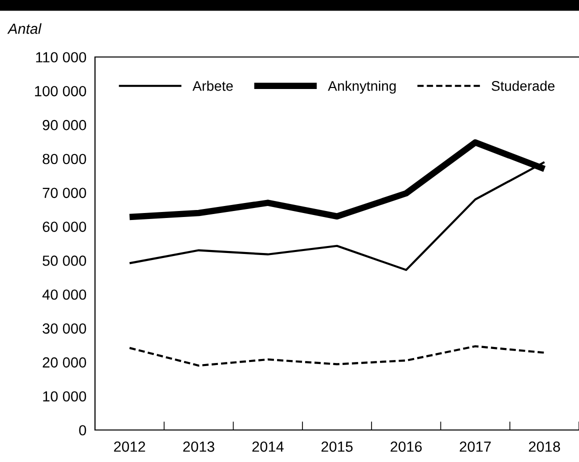  What do you see at coordinates (523, 85) in the screenshot?
I see `legend-label: Studerade` at bounding box center [523, 85].